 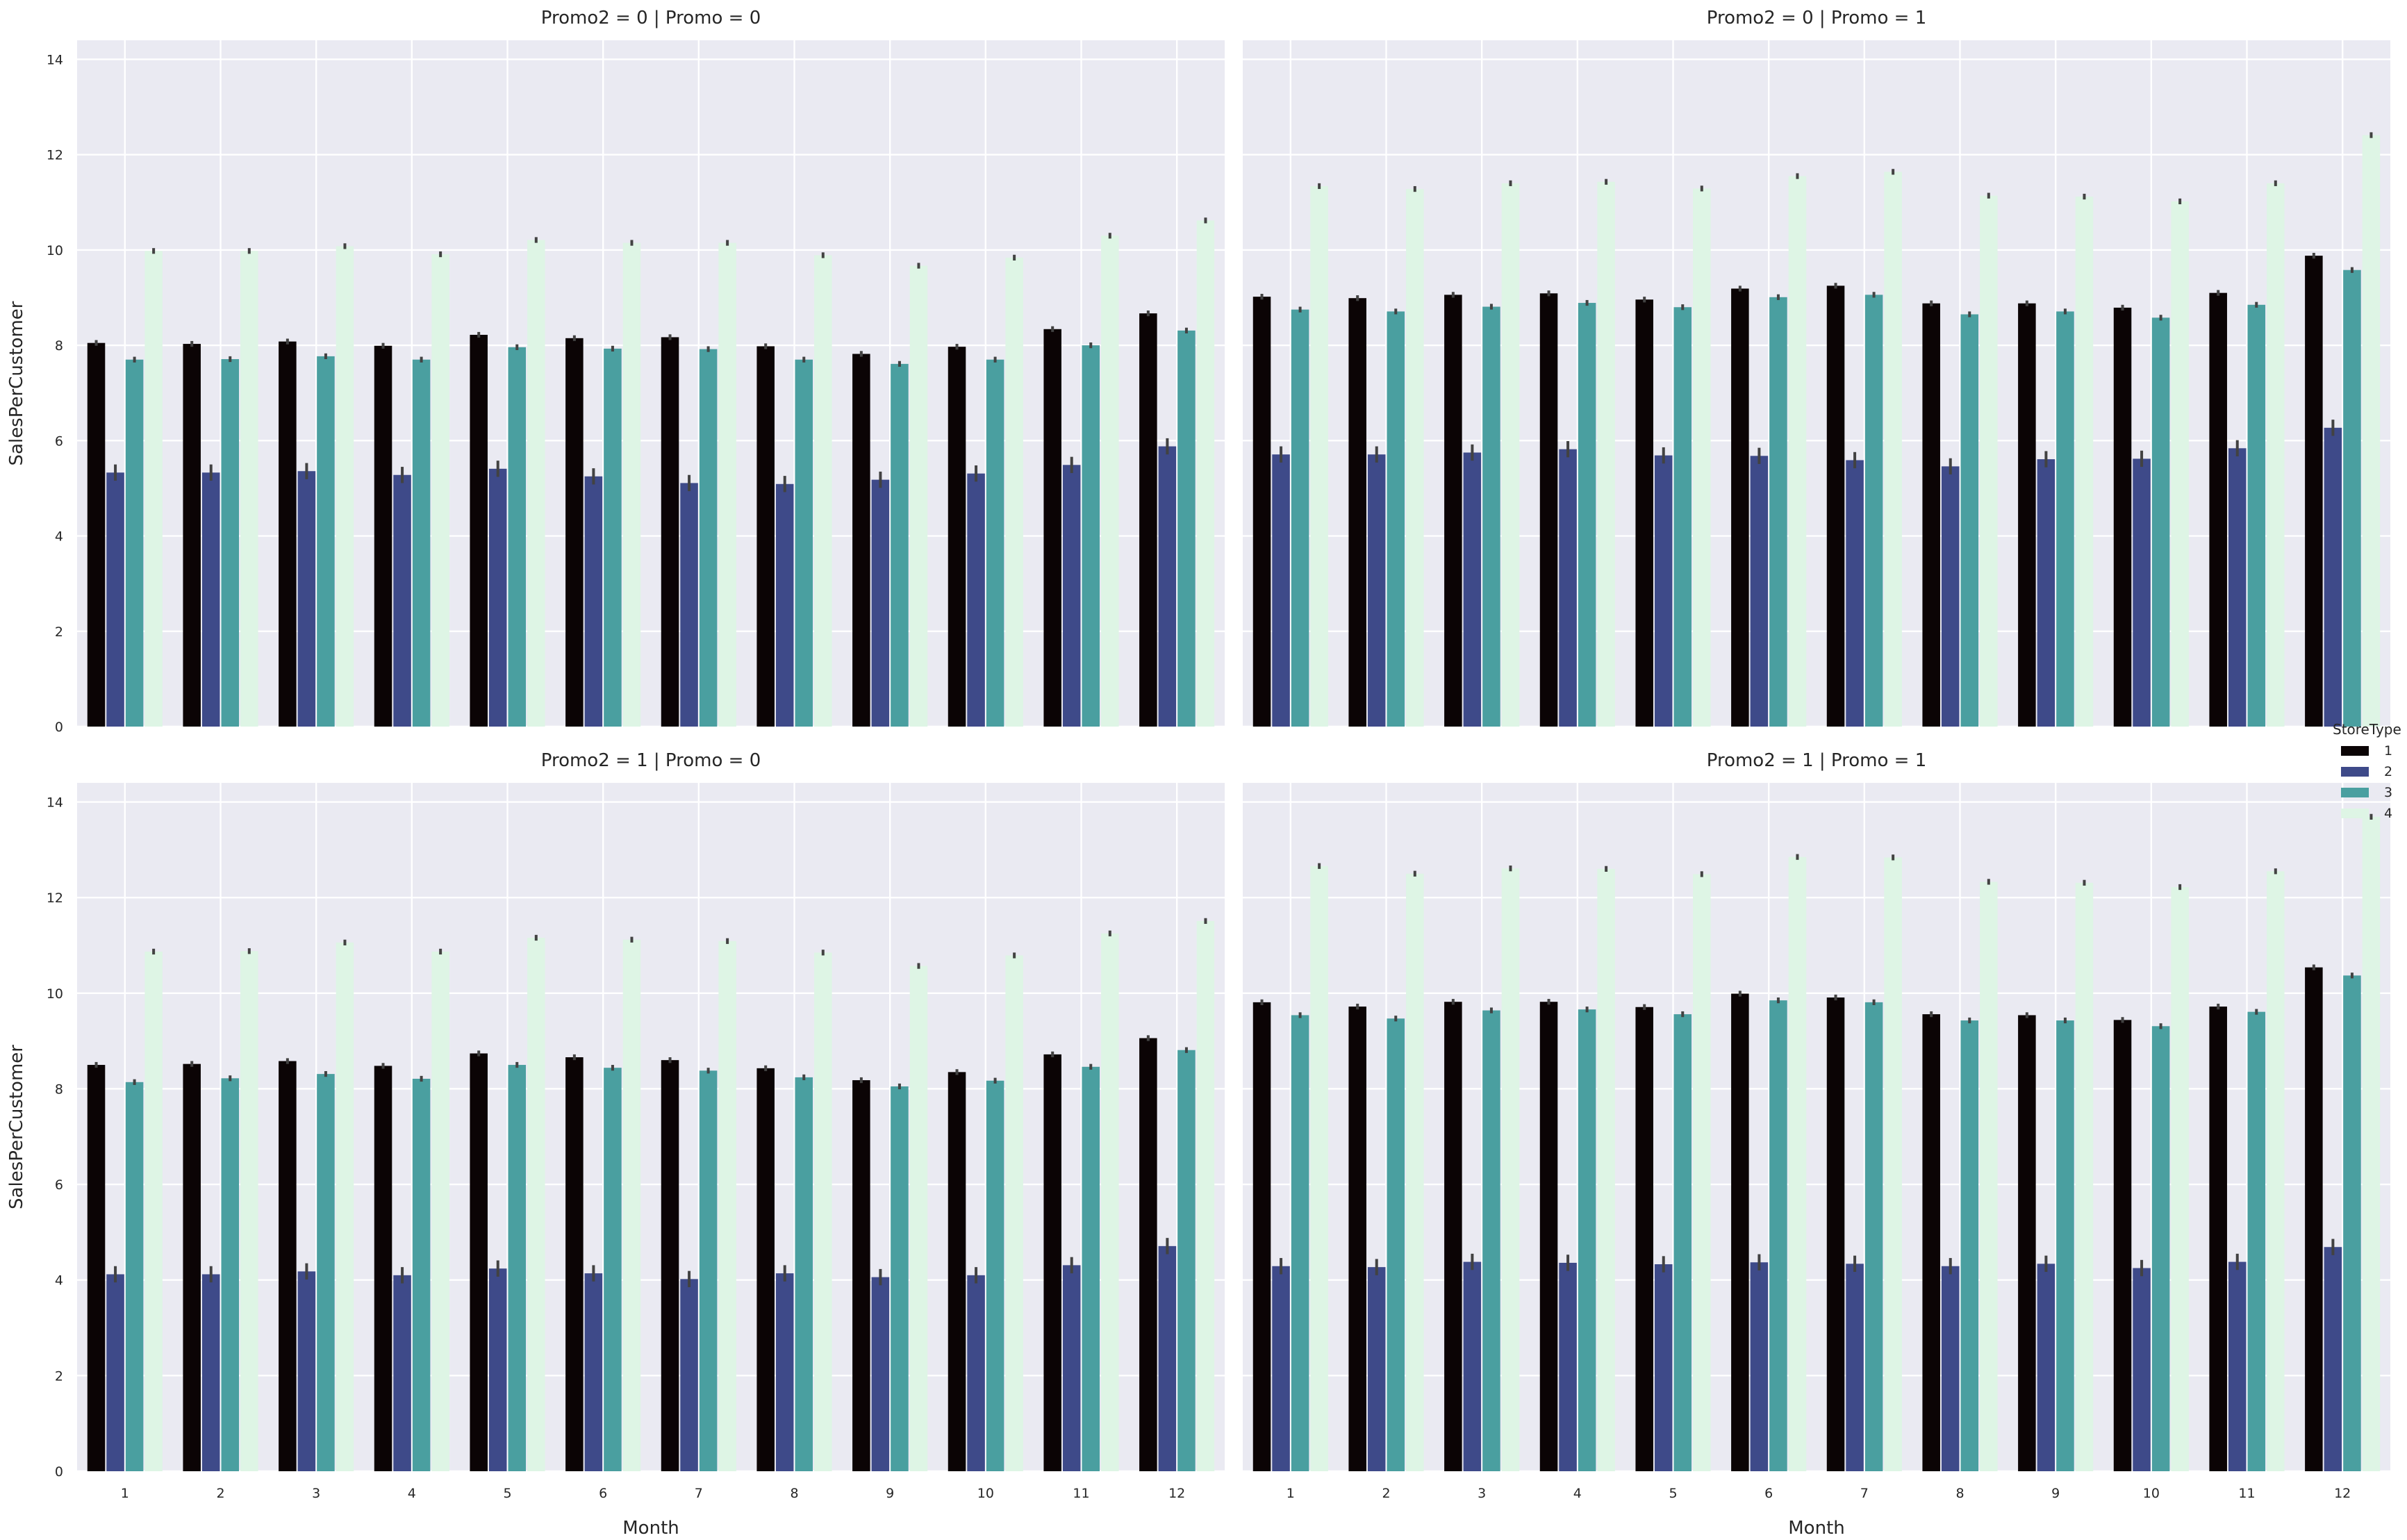 I want to click on y-tick-label: 12, so click(x=55, y=898).